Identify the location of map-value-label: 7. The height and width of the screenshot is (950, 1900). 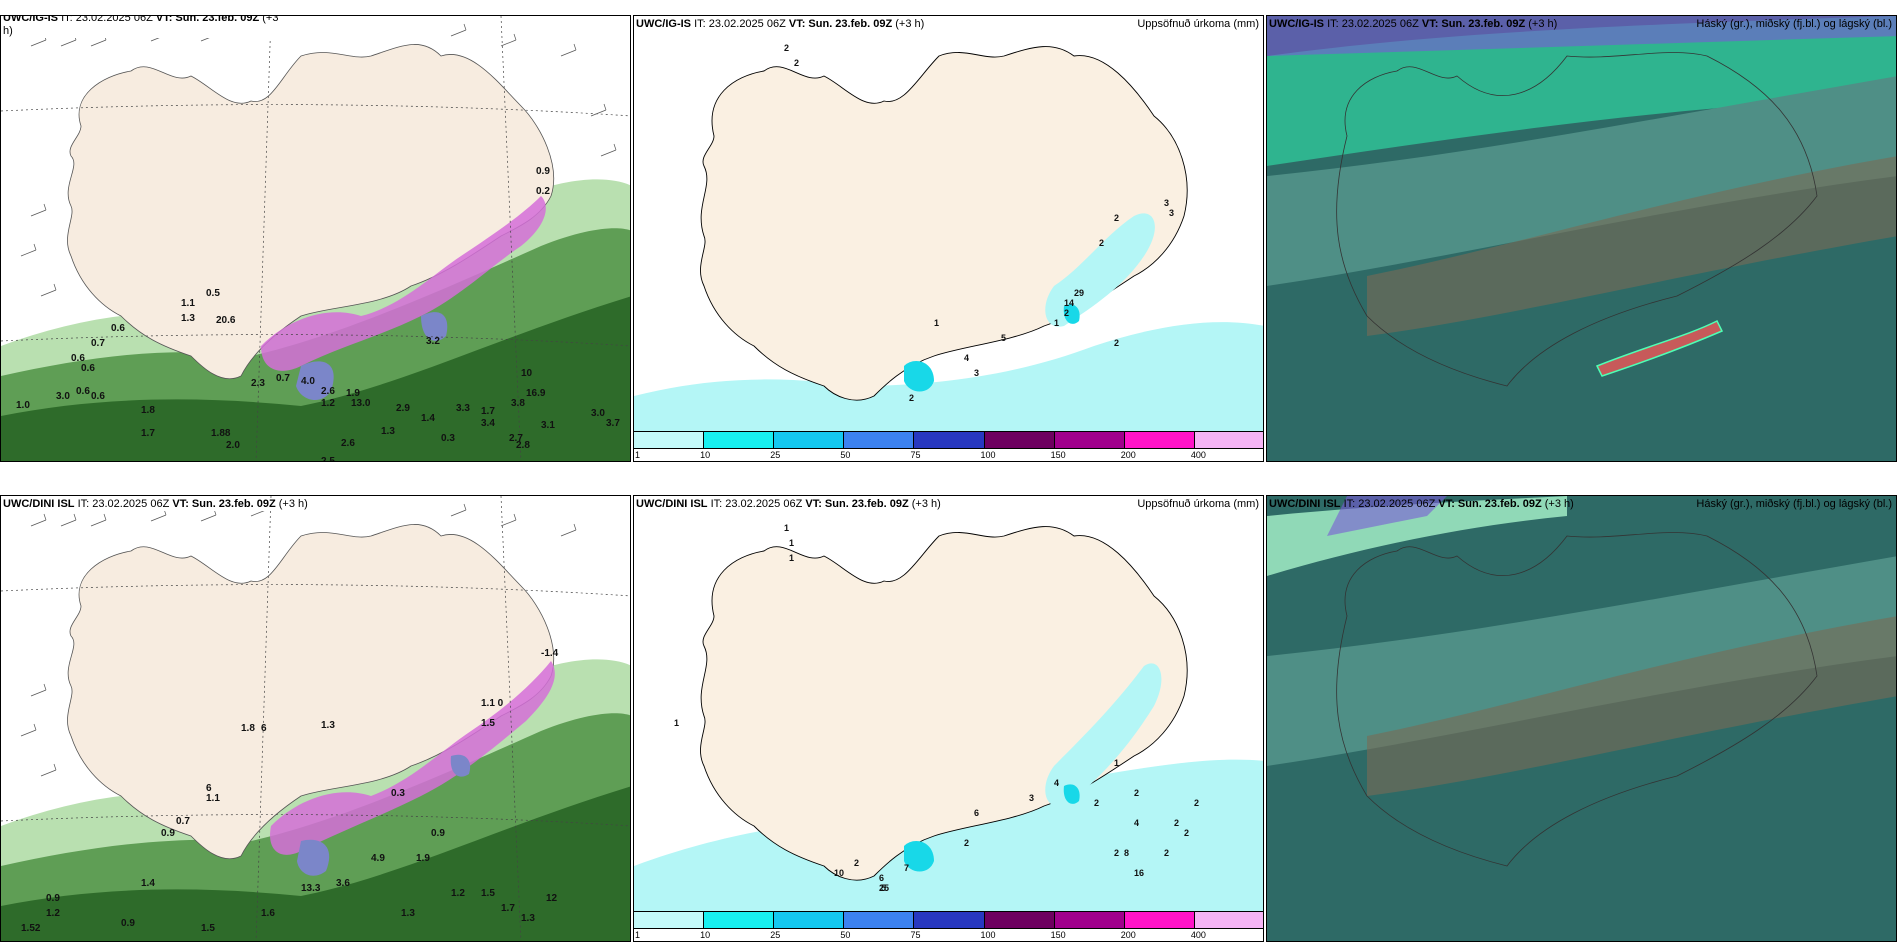
(906, 868).